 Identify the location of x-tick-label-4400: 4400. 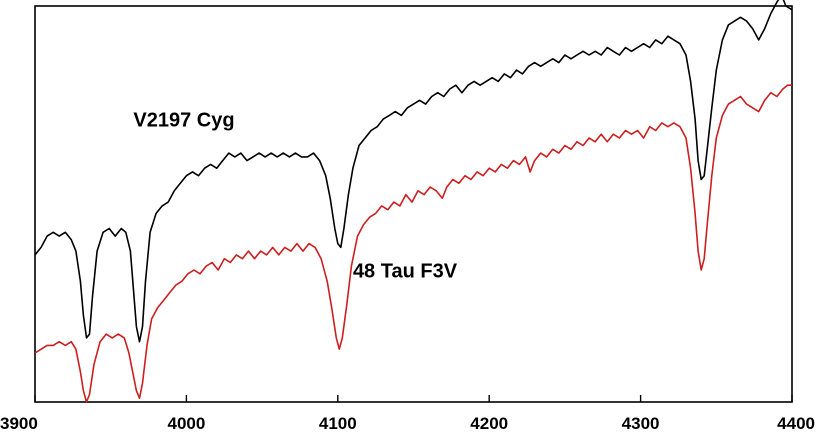
(796, 423).